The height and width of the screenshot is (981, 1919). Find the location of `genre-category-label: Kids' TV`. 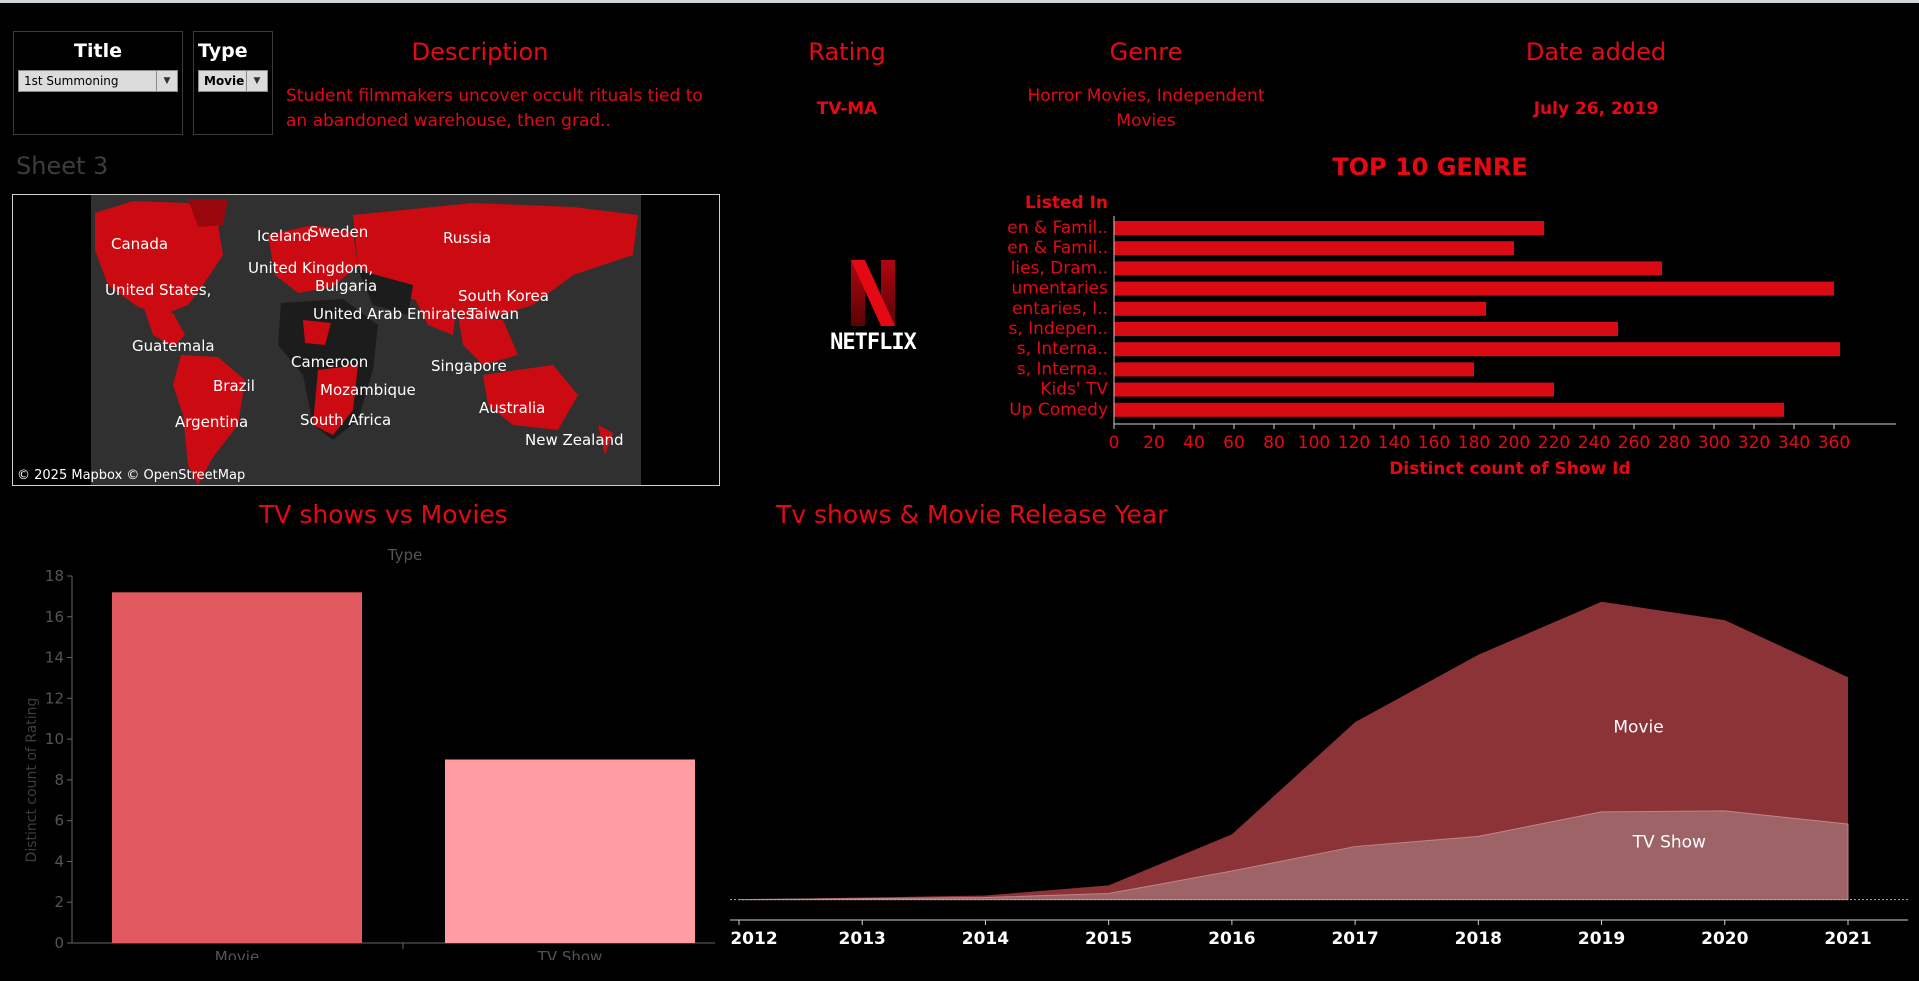

genre-category-label: Kids' TV is located at coordinates (1074, 390).